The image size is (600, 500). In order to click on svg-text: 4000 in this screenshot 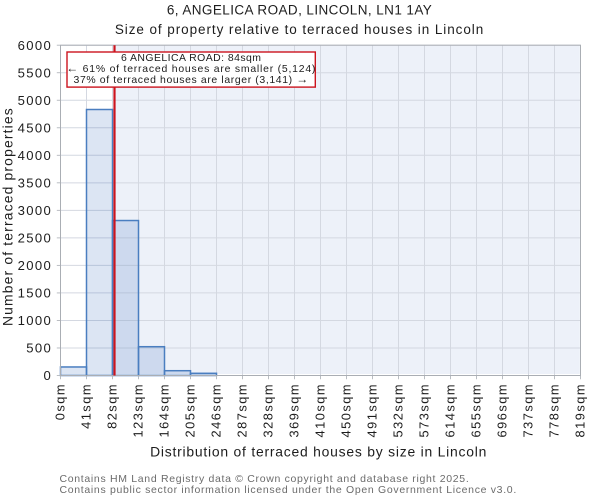, I will do `click(35, 155)`.